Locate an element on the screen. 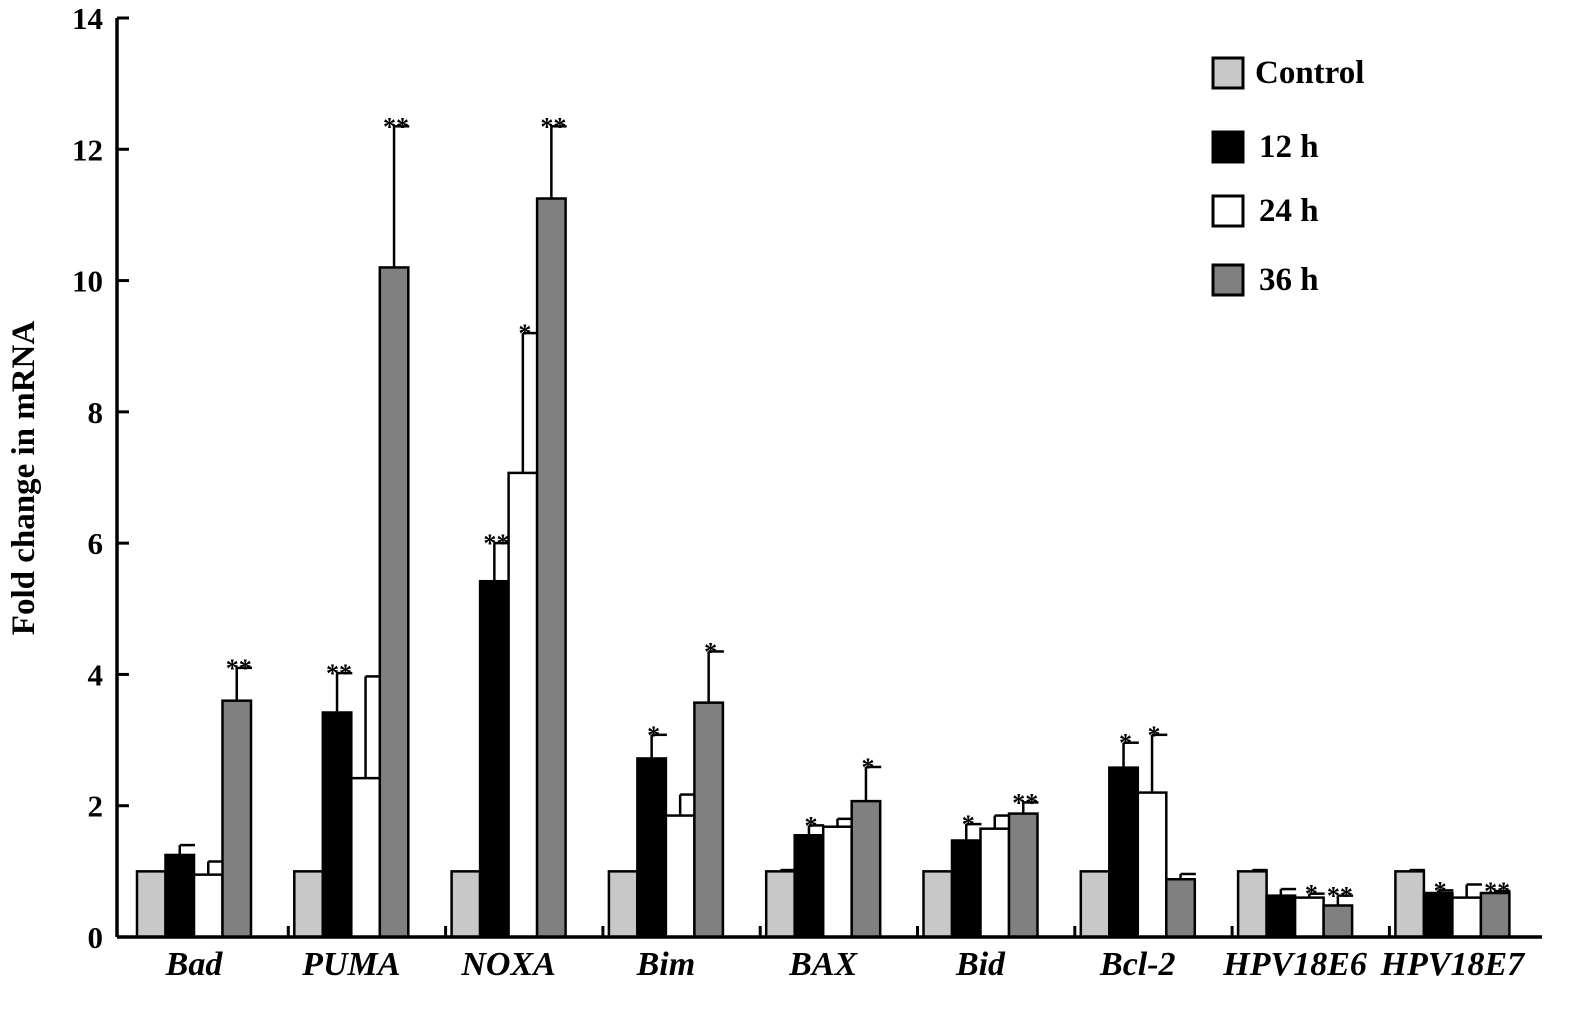  bar-bim-36h is located at coordinates (709, 820).